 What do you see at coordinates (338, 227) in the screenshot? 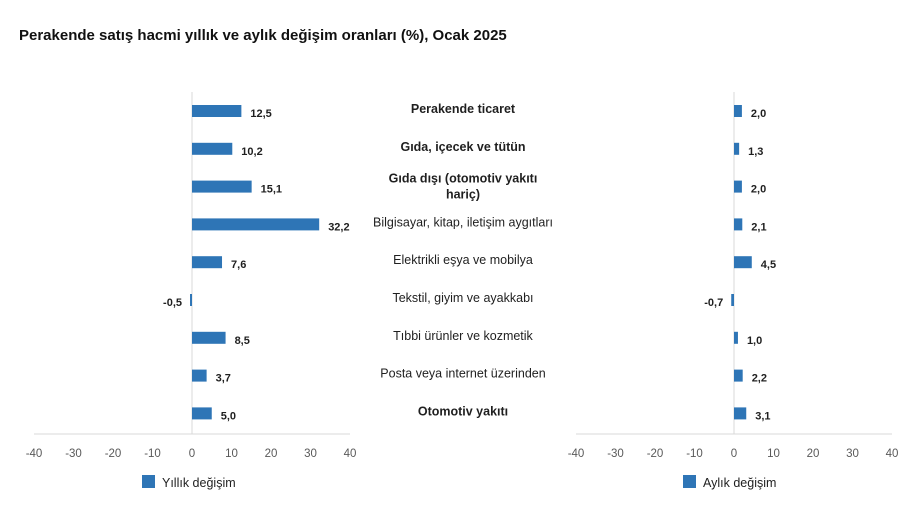
I see `annual-value-label: 32,2` at bounding box center [338, 227].